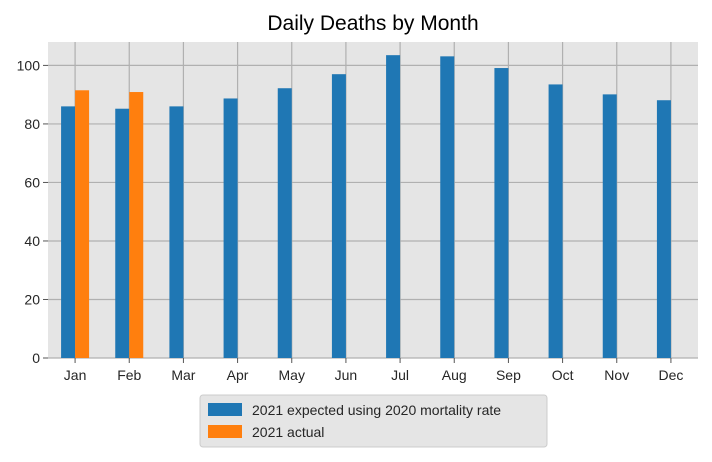 The image size is (712, 462). Describe the element at coordinates (36, 358) in the screenshot. I see `y-tick-label: 0` at that location.